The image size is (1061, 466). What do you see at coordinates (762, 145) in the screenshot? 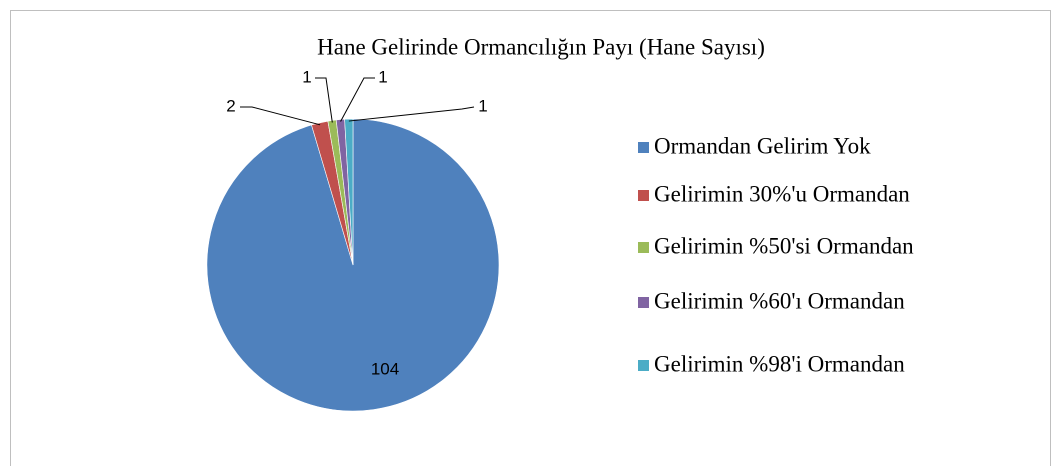
I see `legend-label: Ormandan Gelirim Yok` at bounding box center [762, 145].